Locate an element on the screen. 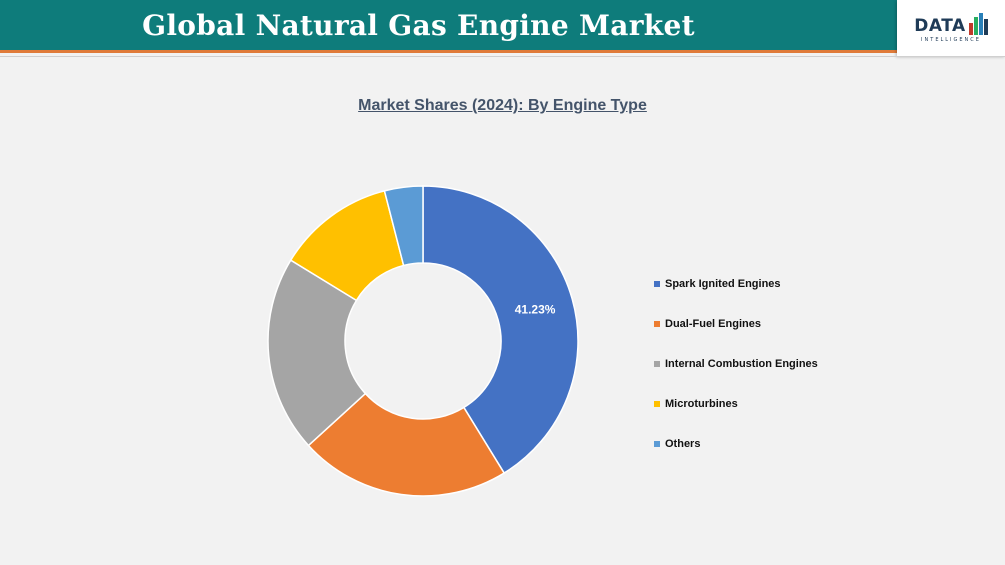 This screenshot has width=1005, height=565. legend-label: Others is located at coordinates (683, 444).